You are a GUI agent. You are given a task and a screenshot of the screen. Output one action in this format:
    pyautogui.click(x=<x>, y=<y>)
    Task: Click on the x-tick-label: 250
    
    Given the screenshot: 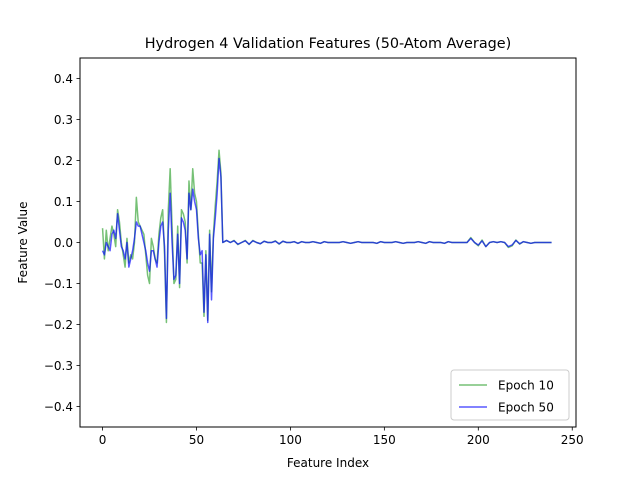 What is the action you would take?
    pyautogui.click(x=572, y=440)
    